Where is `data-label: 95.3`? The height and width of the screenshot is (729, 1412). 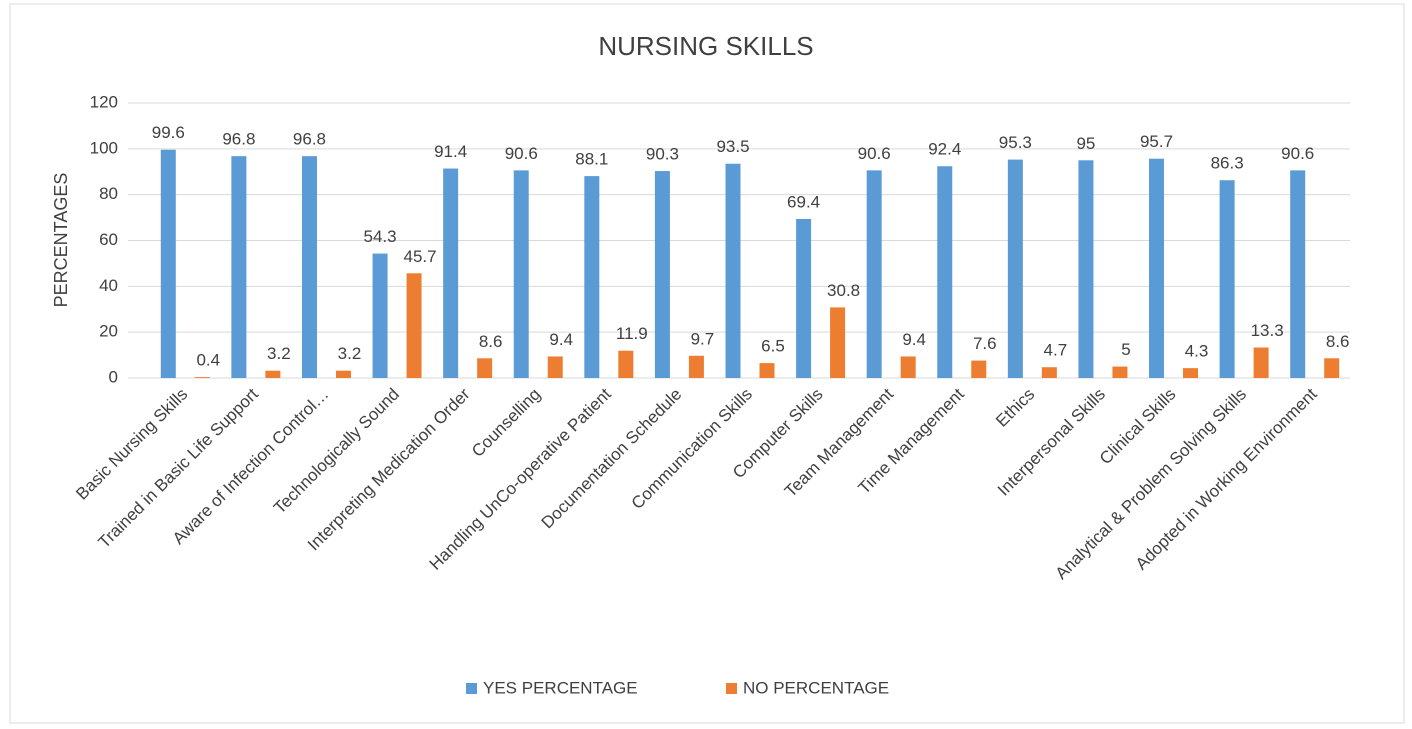 data-label: 95.3 is located at coordinates (1015, 142).